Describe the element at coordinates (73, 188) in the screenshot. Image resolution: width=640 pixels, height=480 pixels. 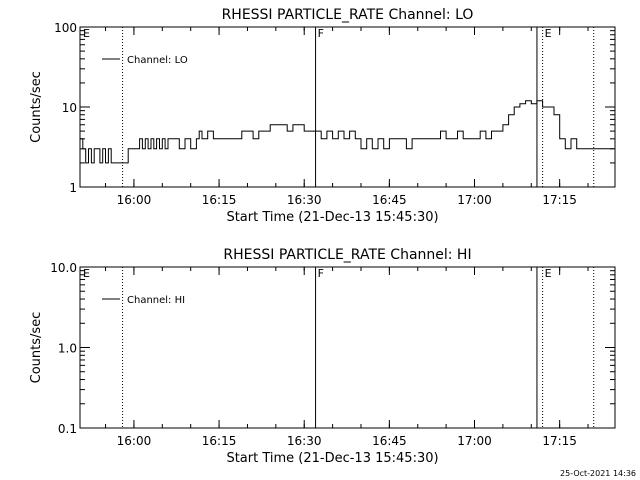
I see `y-tick-label: 1` at that location.